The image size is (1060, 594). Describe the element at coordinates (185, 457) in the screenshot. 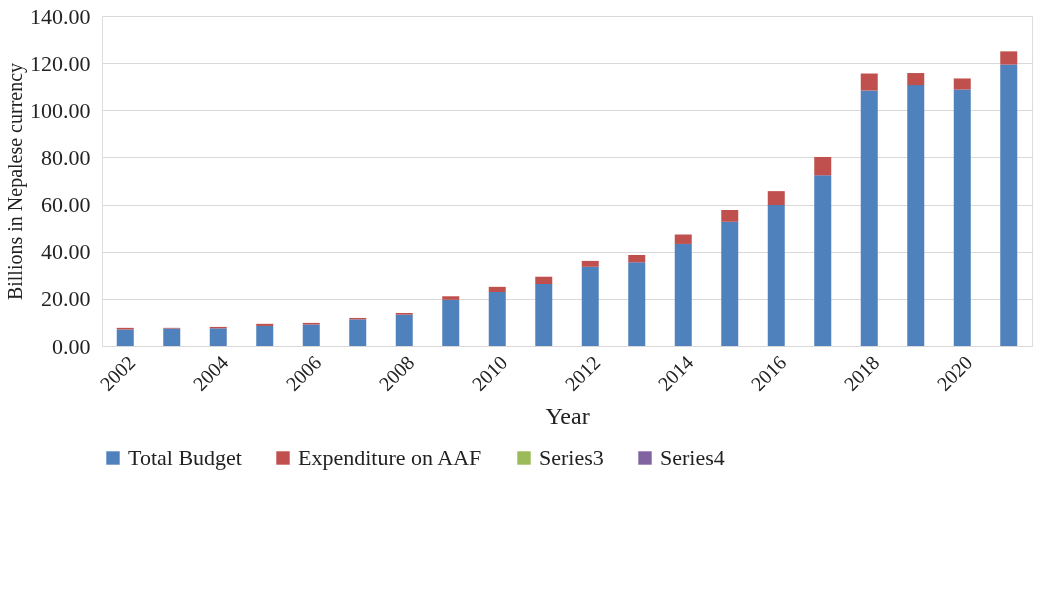

I see `legend-label: Total Budget` at that location.